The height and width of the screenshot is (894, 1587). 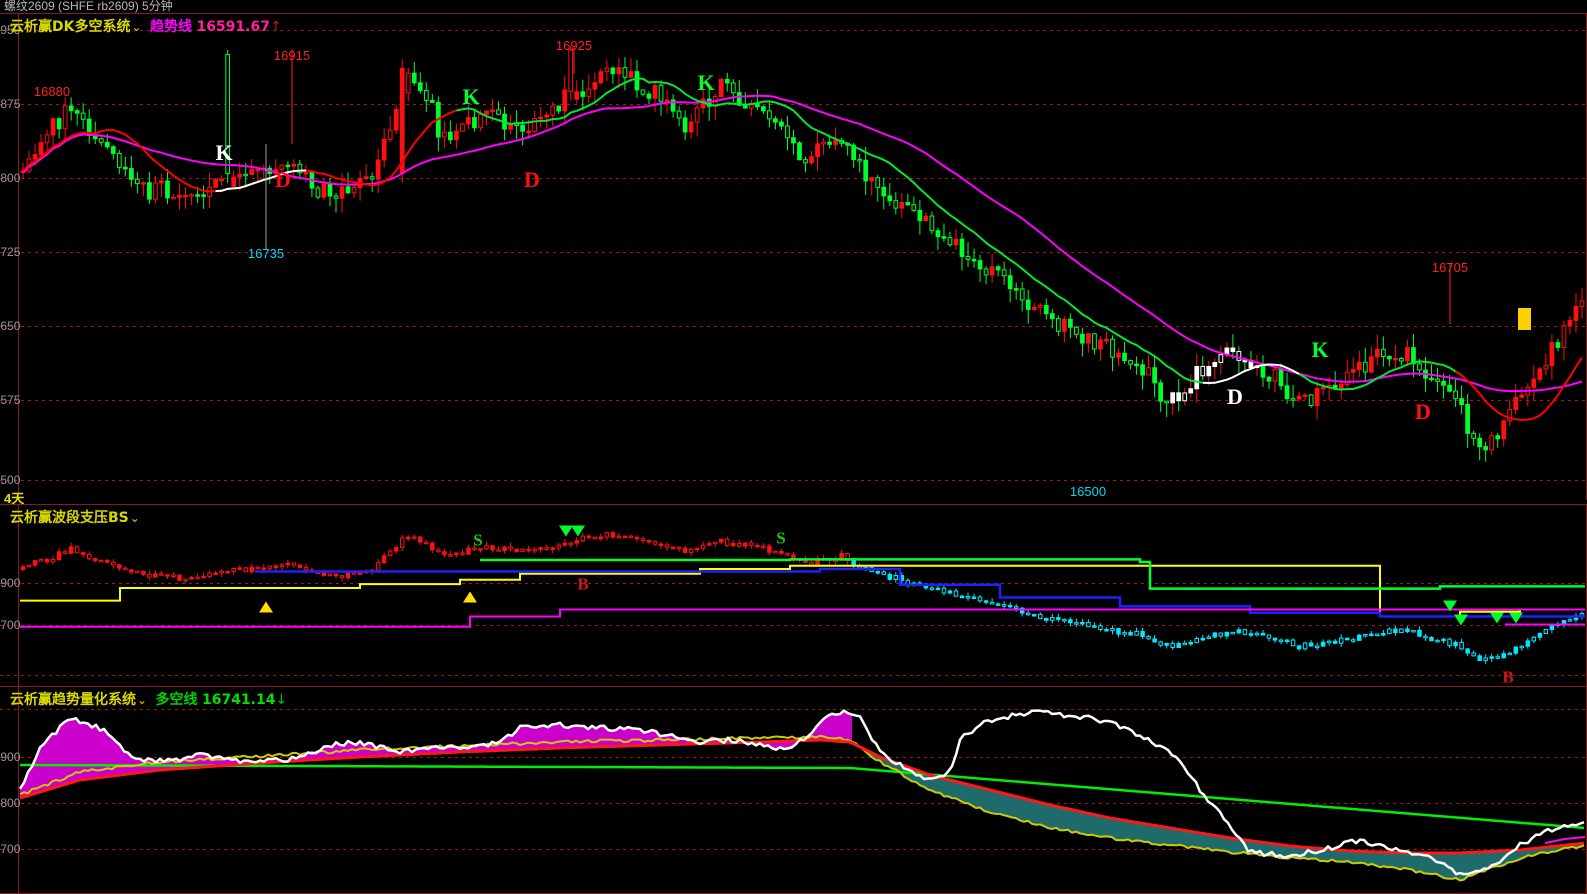 I want to click on price-annotation: 16500, so click(x=1088, y=491).